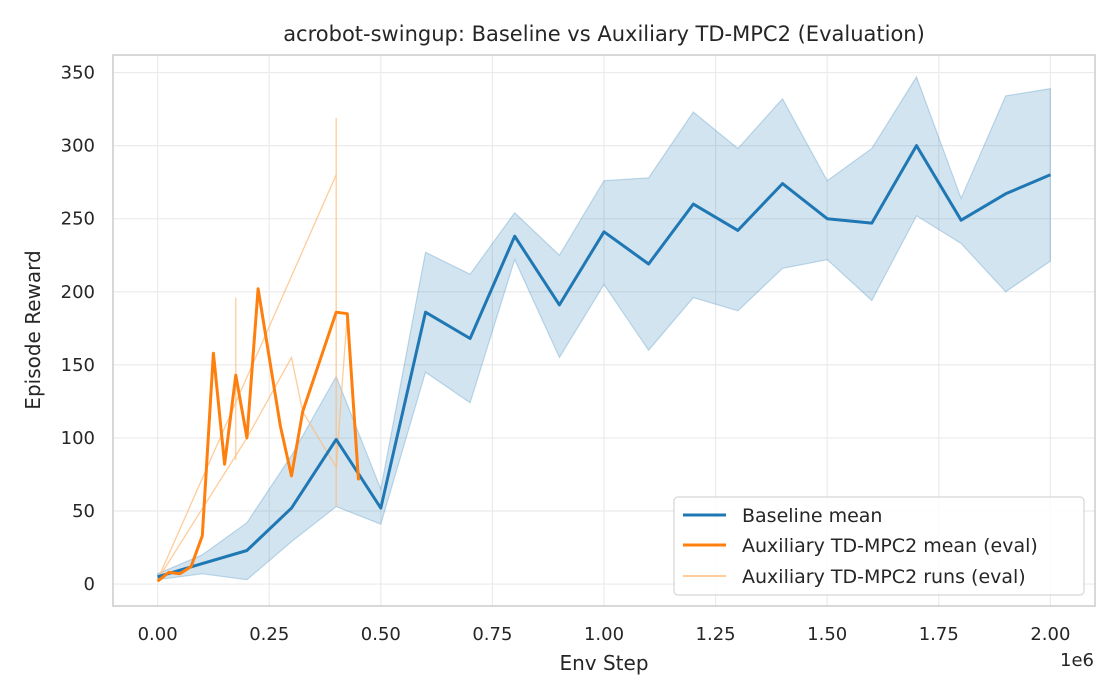 Image resolution: width=1120 pixels, height=700 pixels. I want to click on x-tick-label-6: 1.50, so click(827, 634).